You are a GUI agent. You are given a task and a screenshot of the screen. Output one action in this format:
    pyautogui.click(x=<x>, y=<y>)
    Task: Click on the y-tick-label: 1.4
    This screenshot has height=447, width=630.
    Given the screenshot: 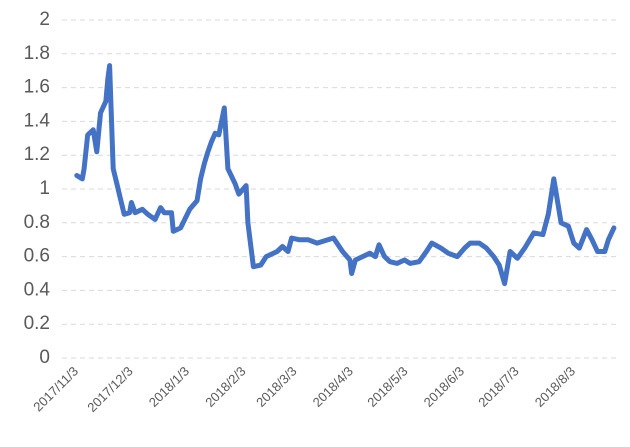 What is the action you would take?
    pyautogui.click(x=37, y=120)
    